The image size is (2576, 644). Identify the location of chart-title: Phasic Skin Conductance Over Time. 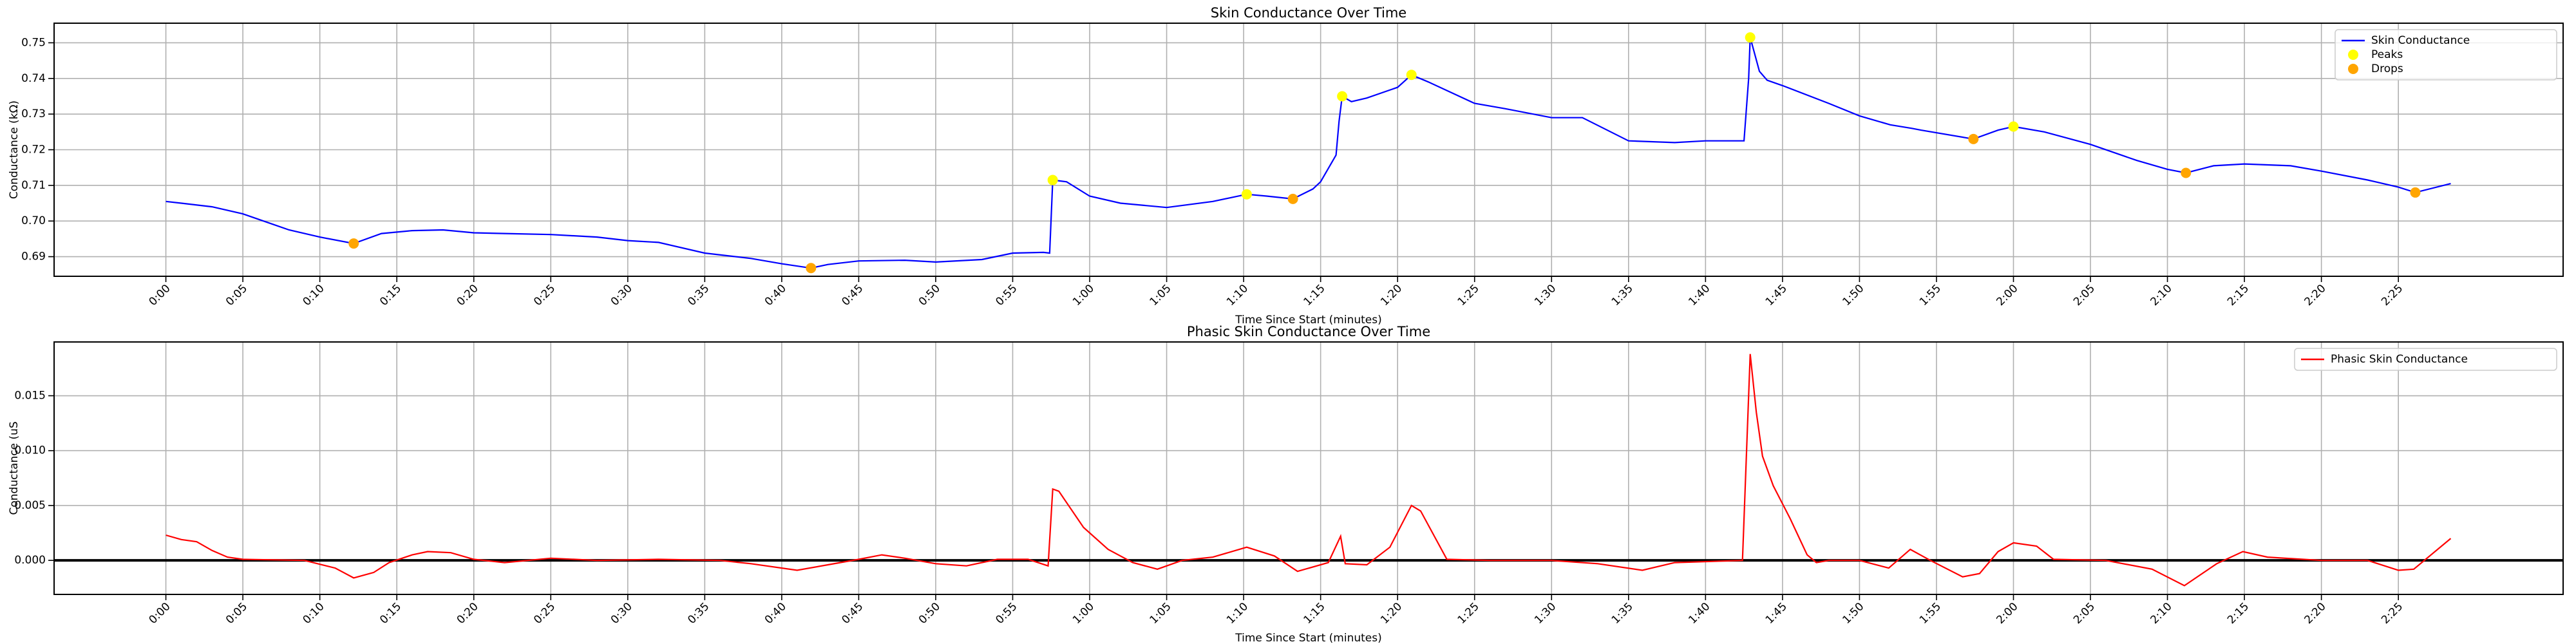
(1308, 332).